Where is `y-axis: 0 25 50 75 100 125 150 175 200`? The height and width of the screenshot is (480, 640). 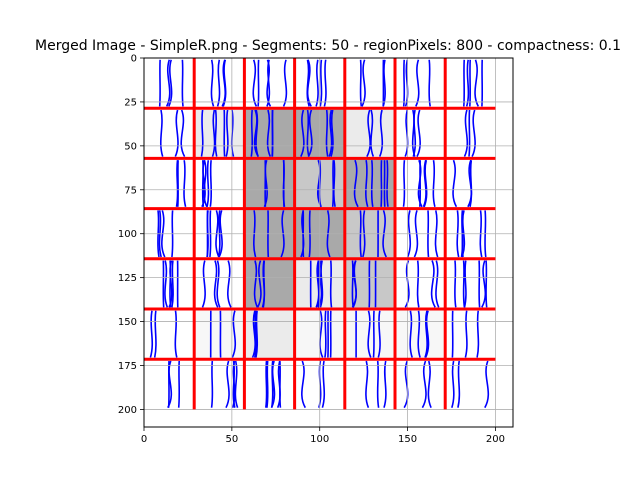 y-axis: 0 25 50 75 100 125 150 175 200 is located at coordinates (131, 235).